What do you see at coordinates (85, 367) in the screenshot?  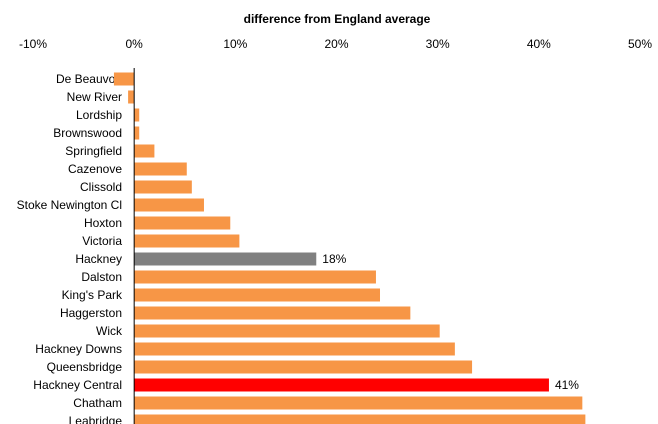 I see `category-label: Queensbridge` at bounding box center [85, 367].